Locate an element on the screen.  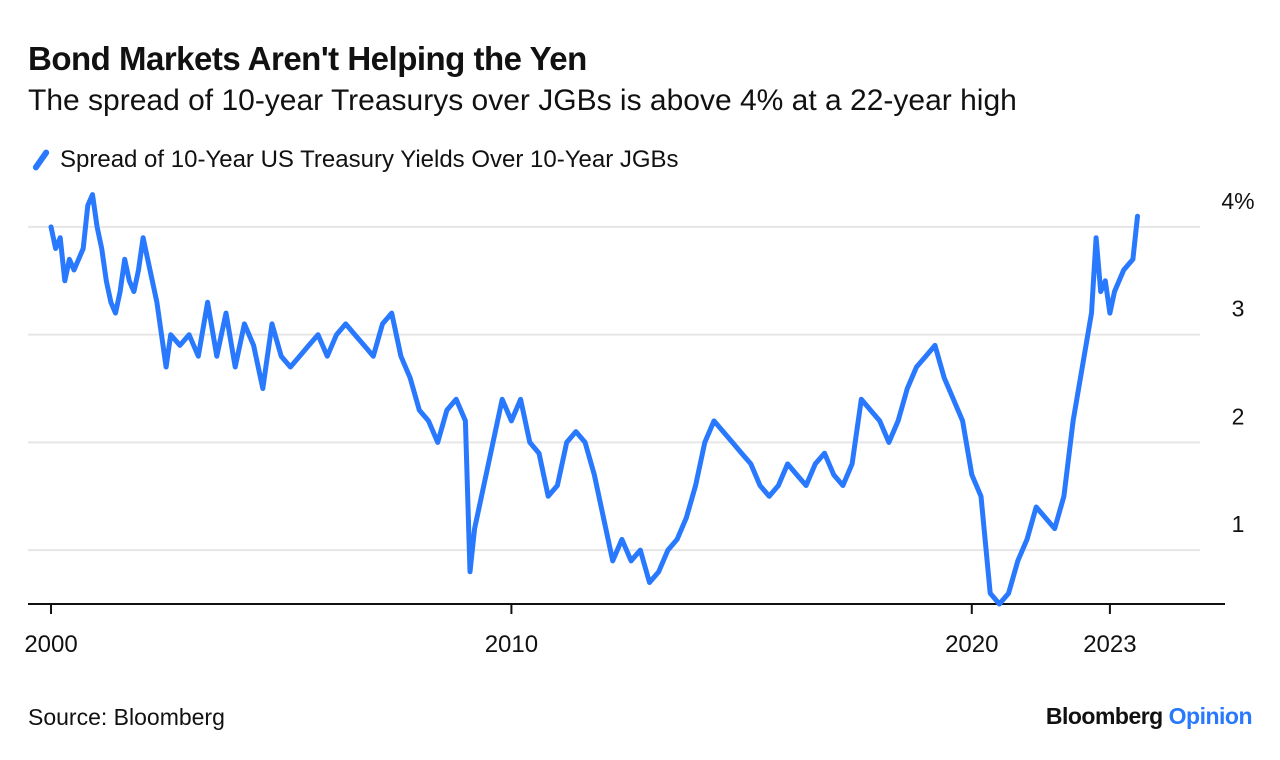
y-tick-label: 1 is located at coordinates (1238, 524).